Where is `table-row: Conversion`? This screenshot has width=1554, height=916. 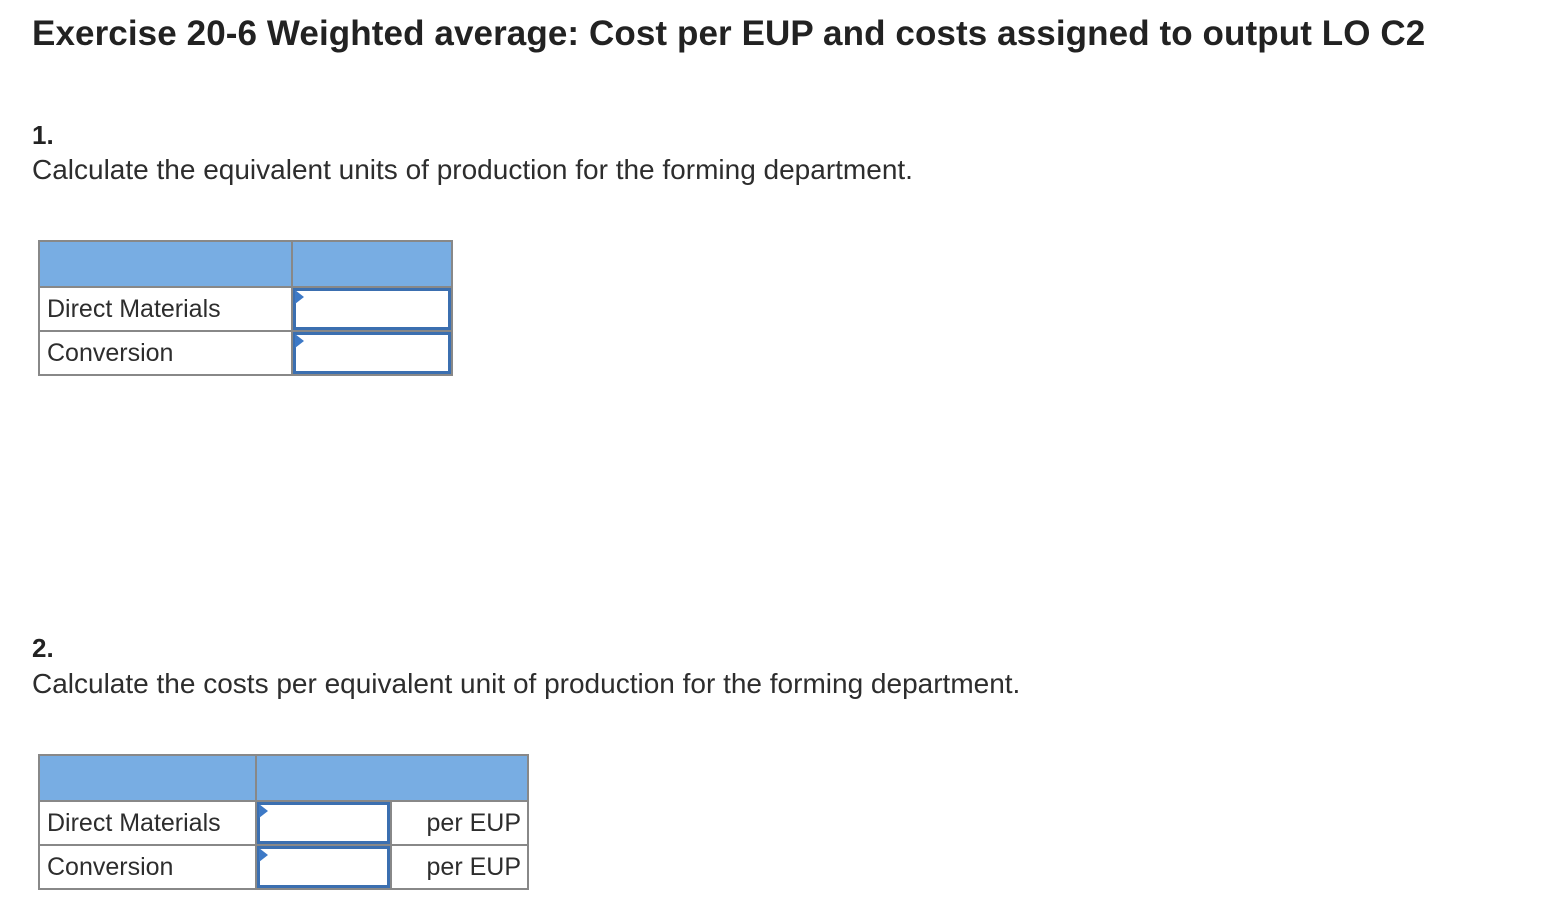 table-row: Conversion is located at coordinates (245, 353).